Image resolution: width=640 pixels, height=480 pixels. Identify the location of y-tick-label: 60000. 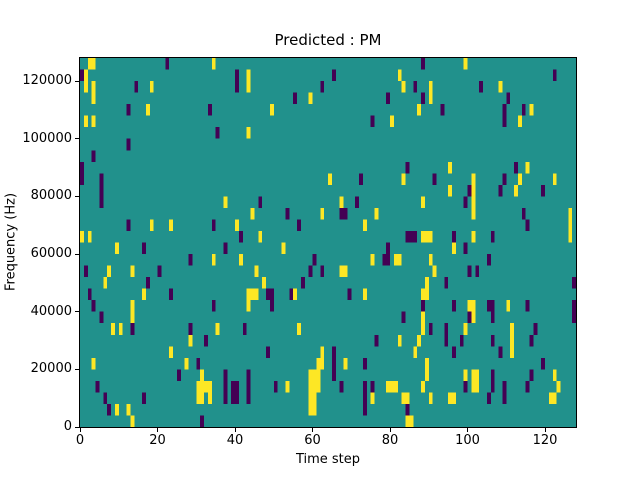
(51, 254).